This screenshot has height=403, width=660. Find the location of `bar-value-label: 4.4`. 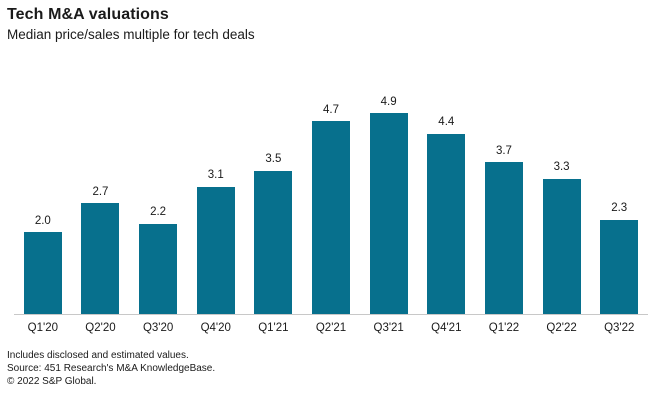

bar-value-label: 4.4 is located at coordinates (446, 122).